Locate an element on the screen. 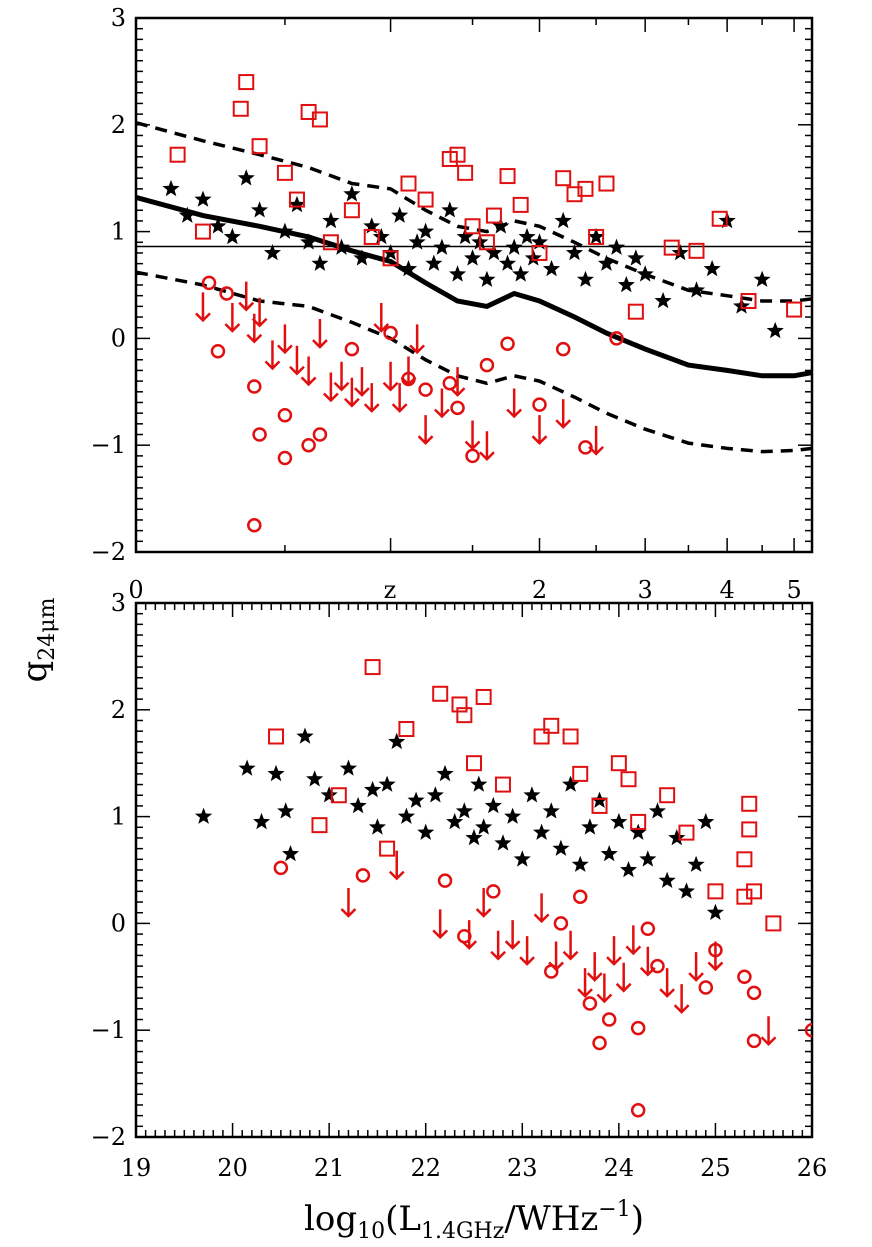 This screenshot has height=1247, width=872. bottom-ytick-label: −2 is located at coordinates (108, 1137).